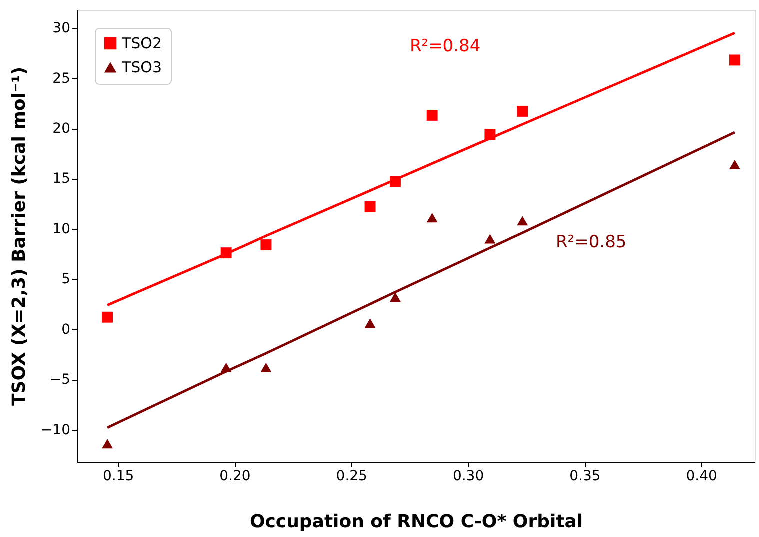 The width and height of the screenshot is (759, 537). I want to click on legend-label: TSO3, so click(141, 67).